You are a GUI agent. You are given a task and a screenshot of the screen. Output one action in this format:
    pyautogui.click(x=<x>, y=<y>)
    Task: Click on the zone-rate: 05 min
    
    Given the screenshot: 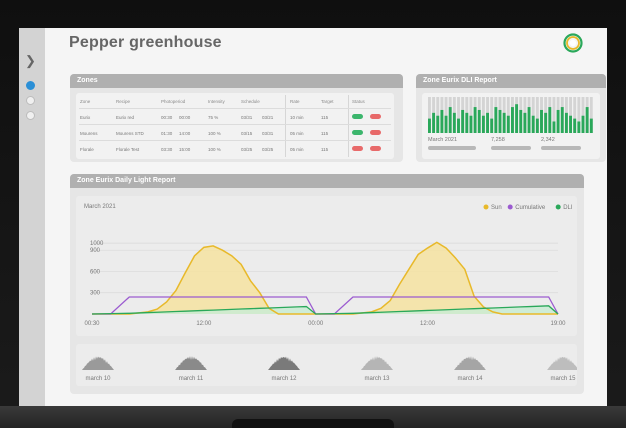 What is the action you would take?
    pyautogui.click(x=297, y=149)
    